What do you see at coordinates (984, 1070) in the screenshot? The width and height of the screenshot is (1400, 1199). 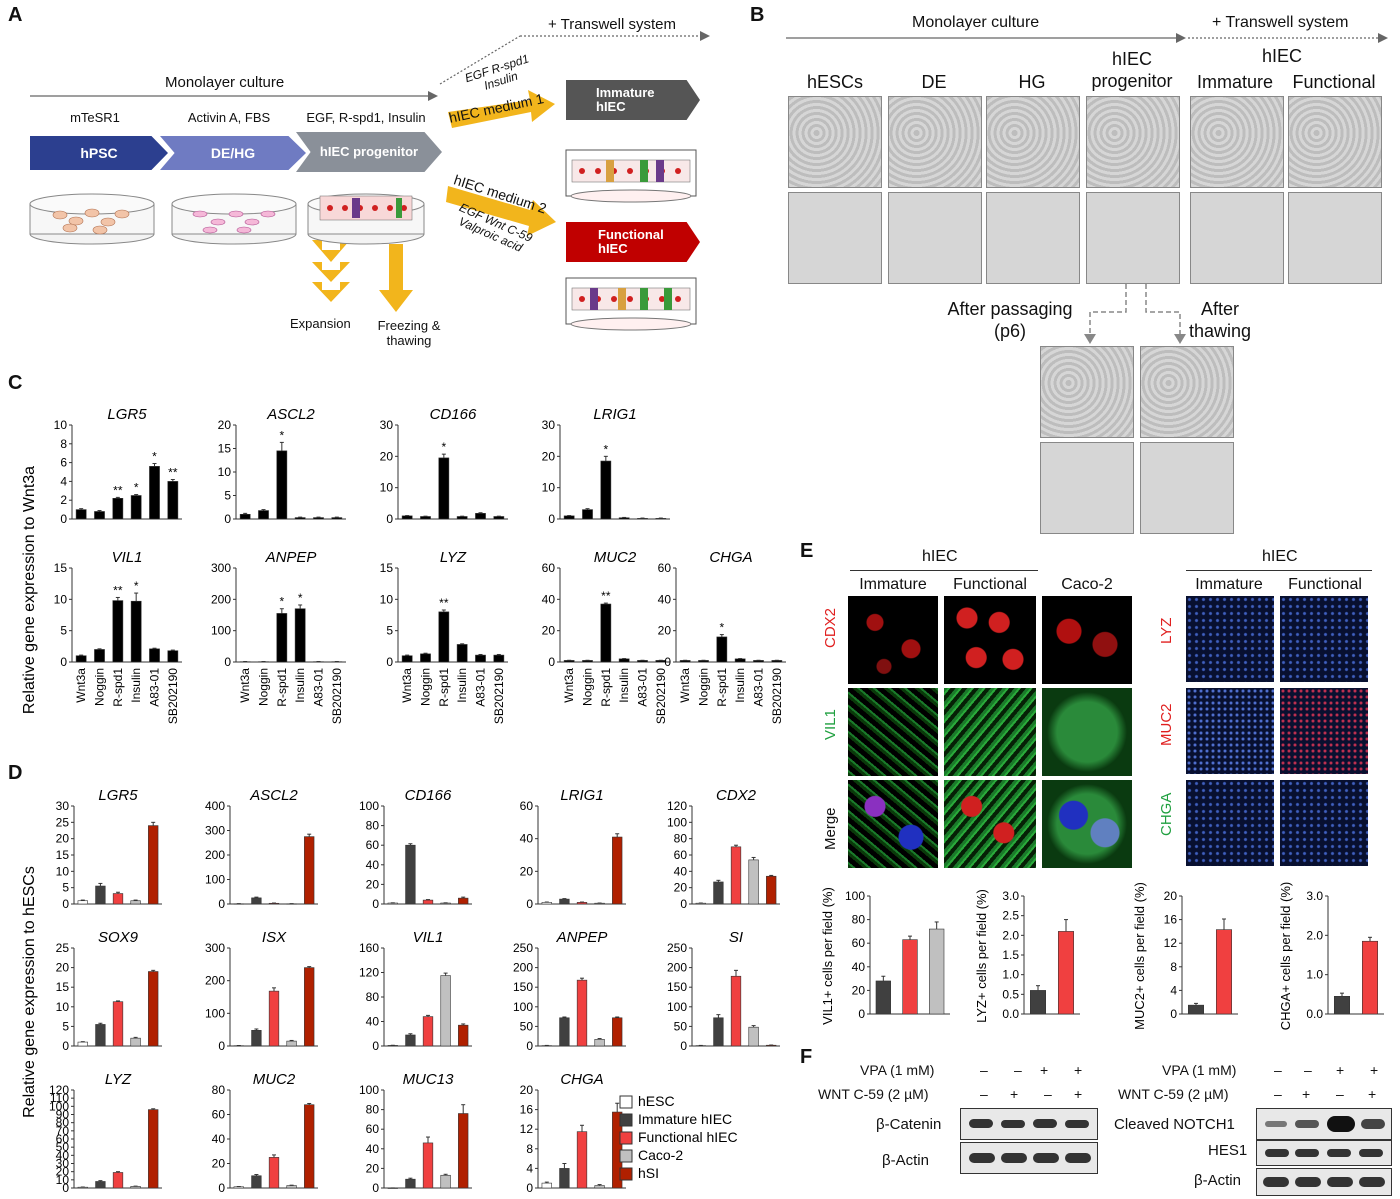 I see `f-left-sign-0-0: –` at bounding box center [984, 1070].